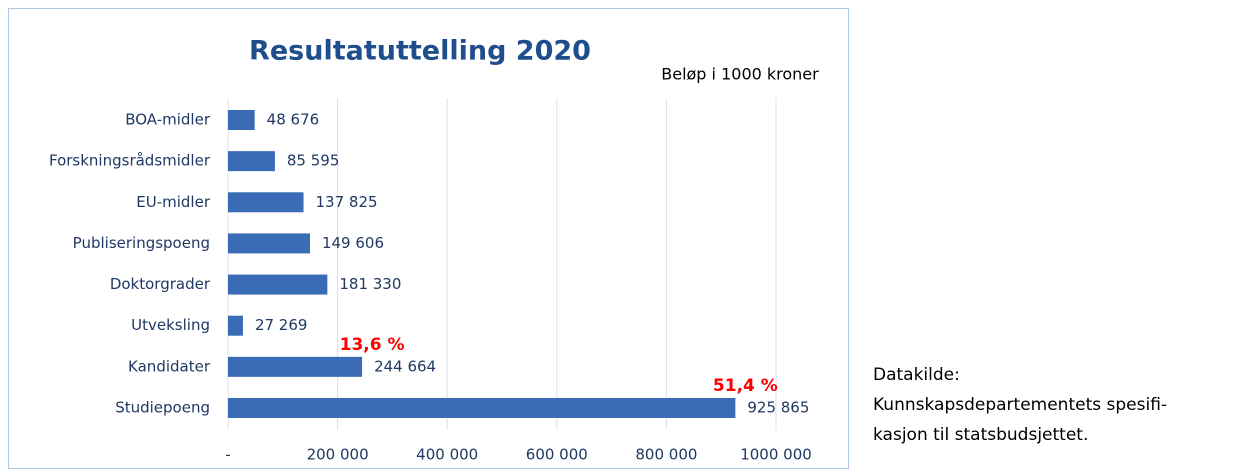 The image size is (1248, 475). What do you see at coordinates (776, 455) in the screenshot?
I see `x-tick-label: 1000 000` at bounding box center [776, 455].